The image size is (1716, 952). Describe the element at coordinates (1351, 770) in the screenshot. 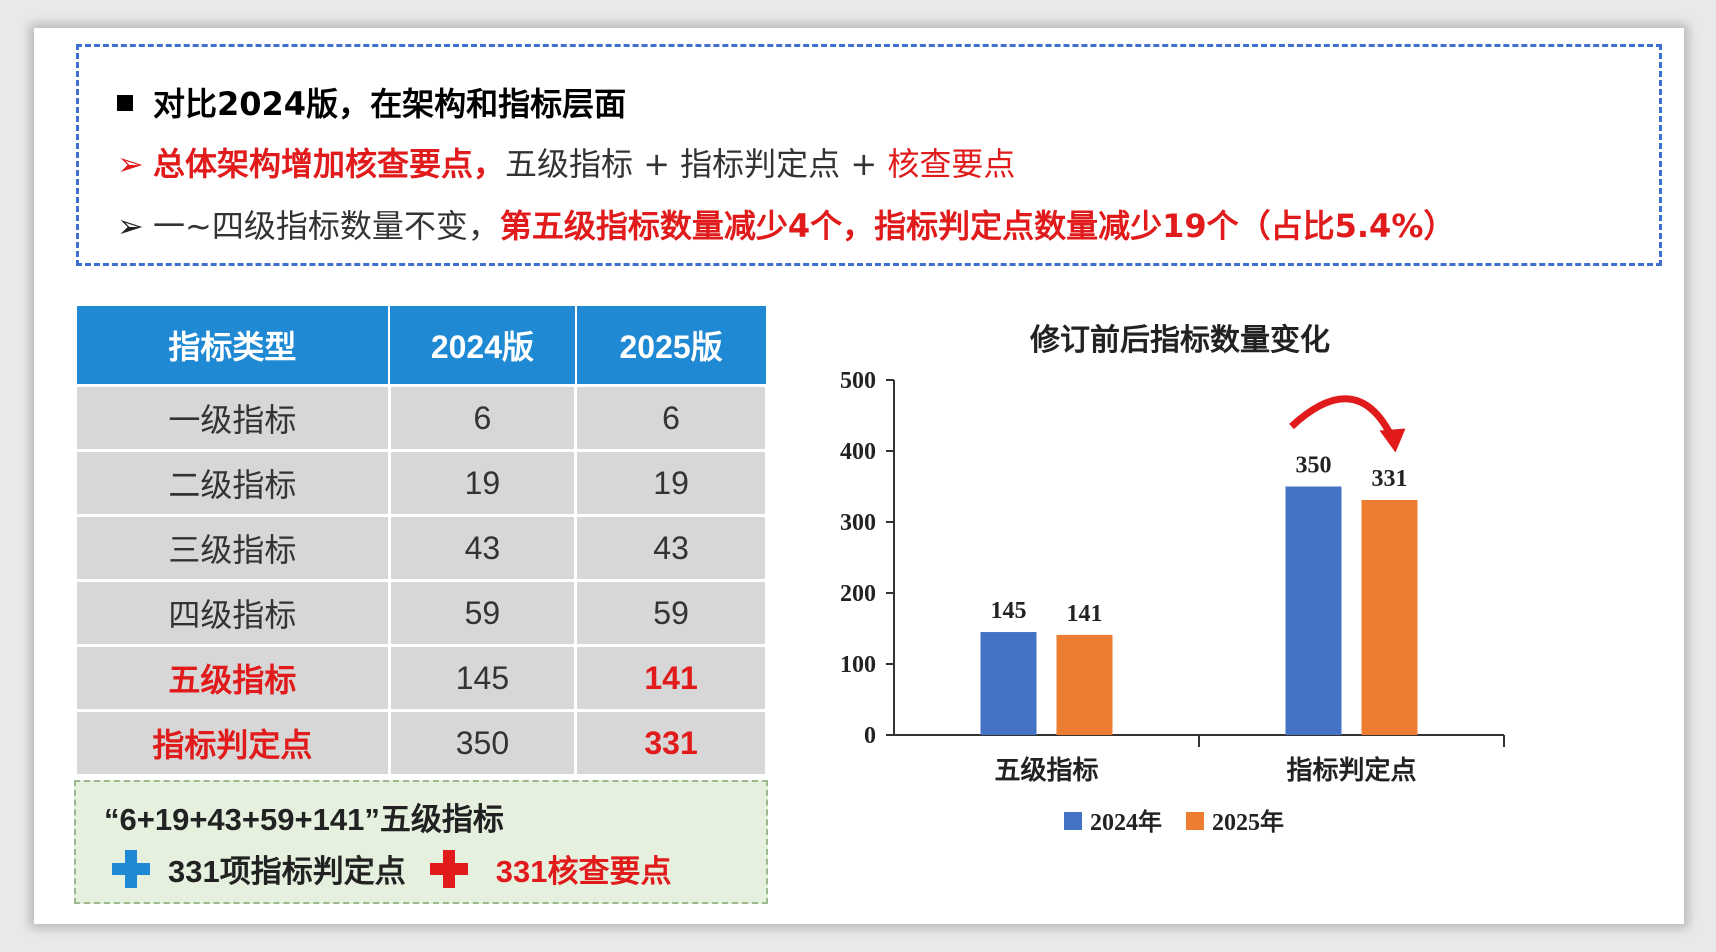

I see `x-category-label: 指标判定点` at that location.